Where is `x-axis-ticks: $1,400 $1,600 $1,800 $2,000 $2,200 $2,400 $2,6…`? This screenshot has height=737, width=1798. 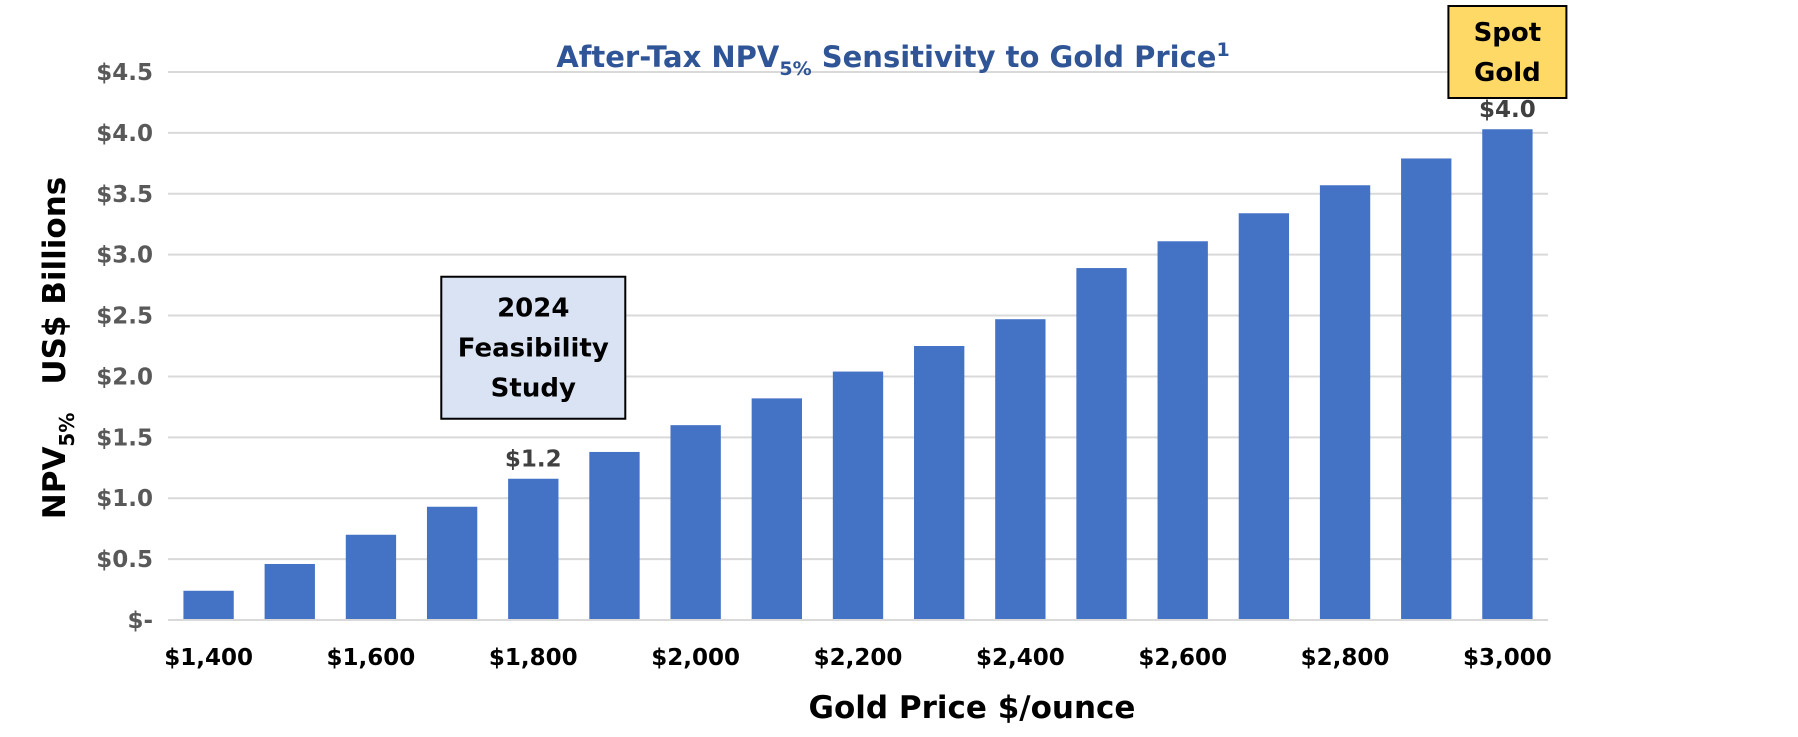
x-axis-ticks: $1,400 $1,600 $1,800 $2,000 $2,200 $2,400 $2,6… is located at coordinates (858, 658).